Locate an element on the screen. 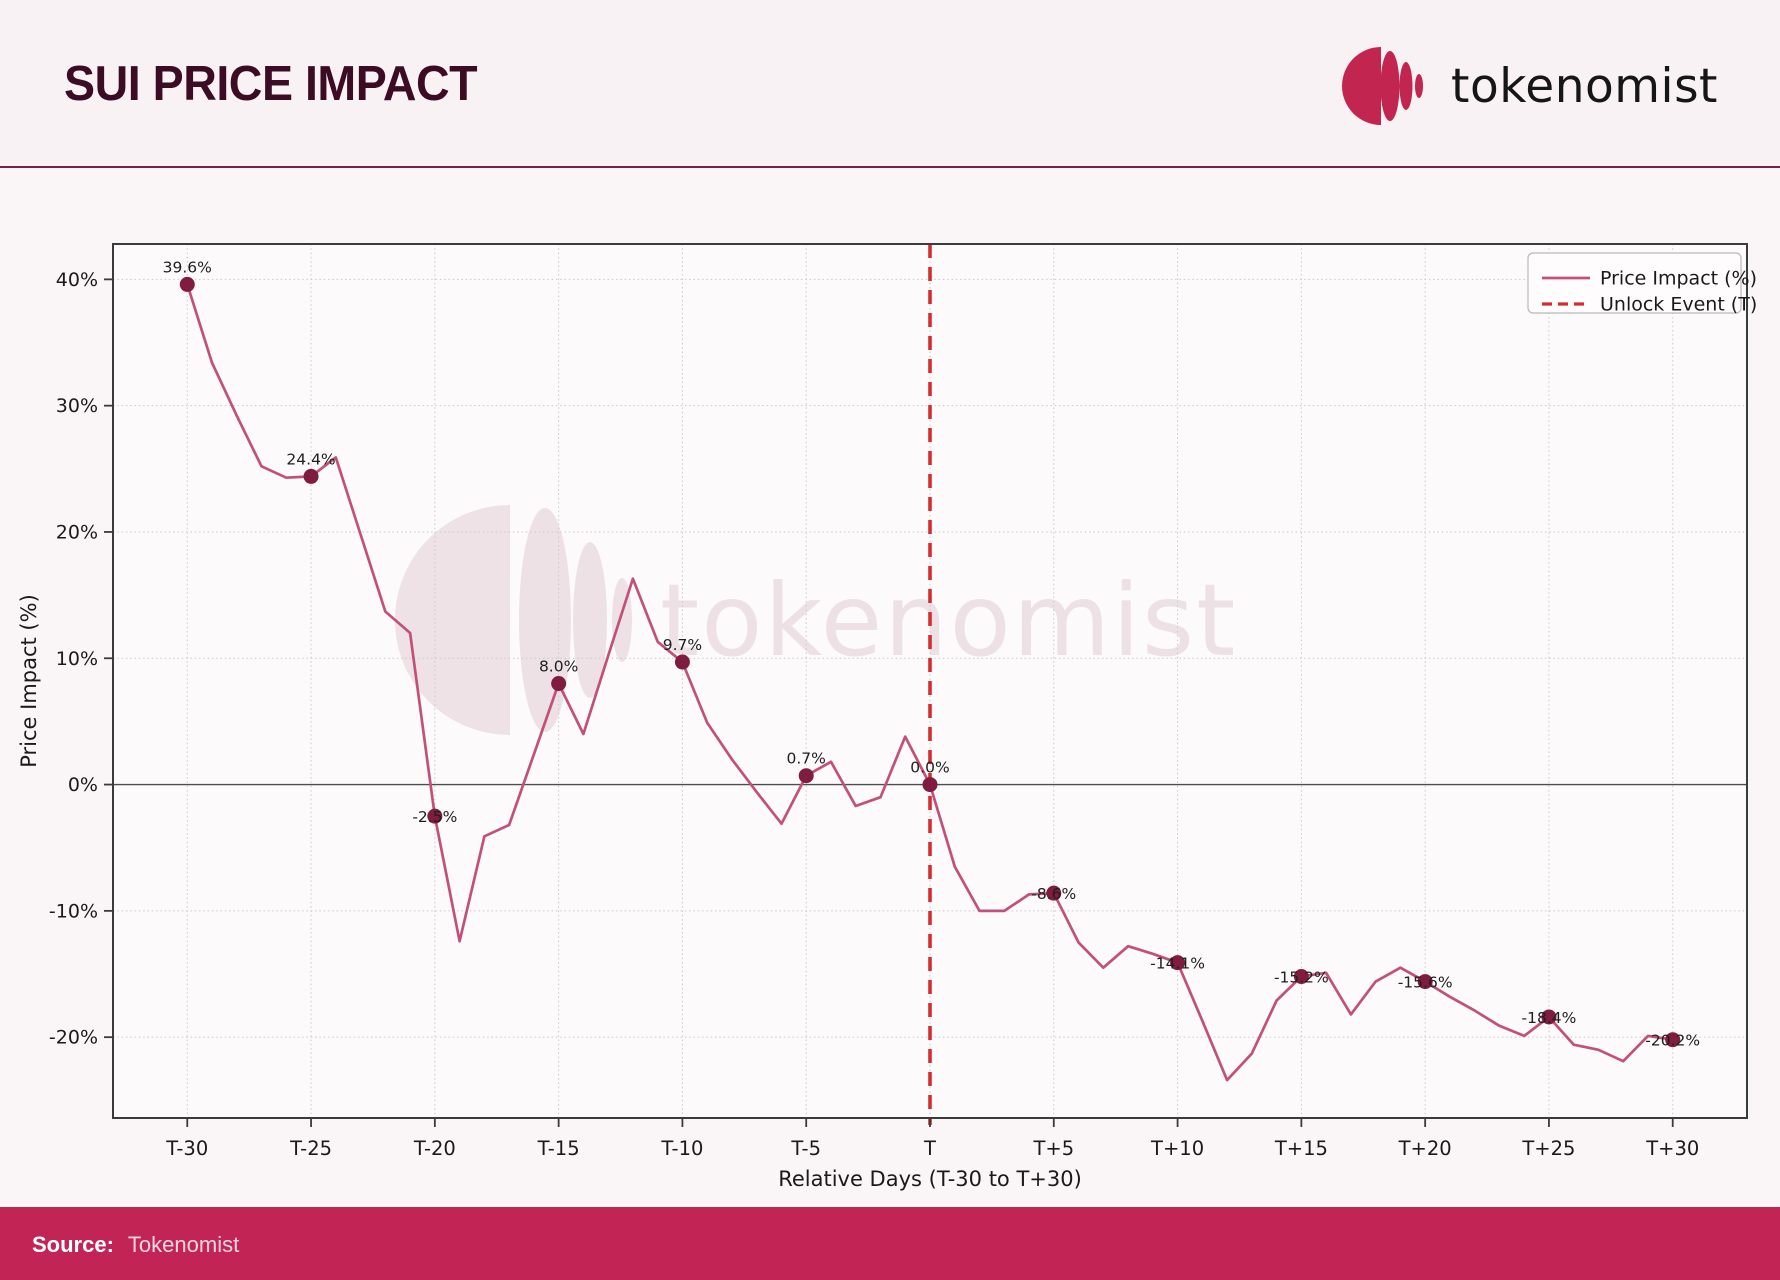  data-point-label: -8.6% is located at coordinates (1053, 894).